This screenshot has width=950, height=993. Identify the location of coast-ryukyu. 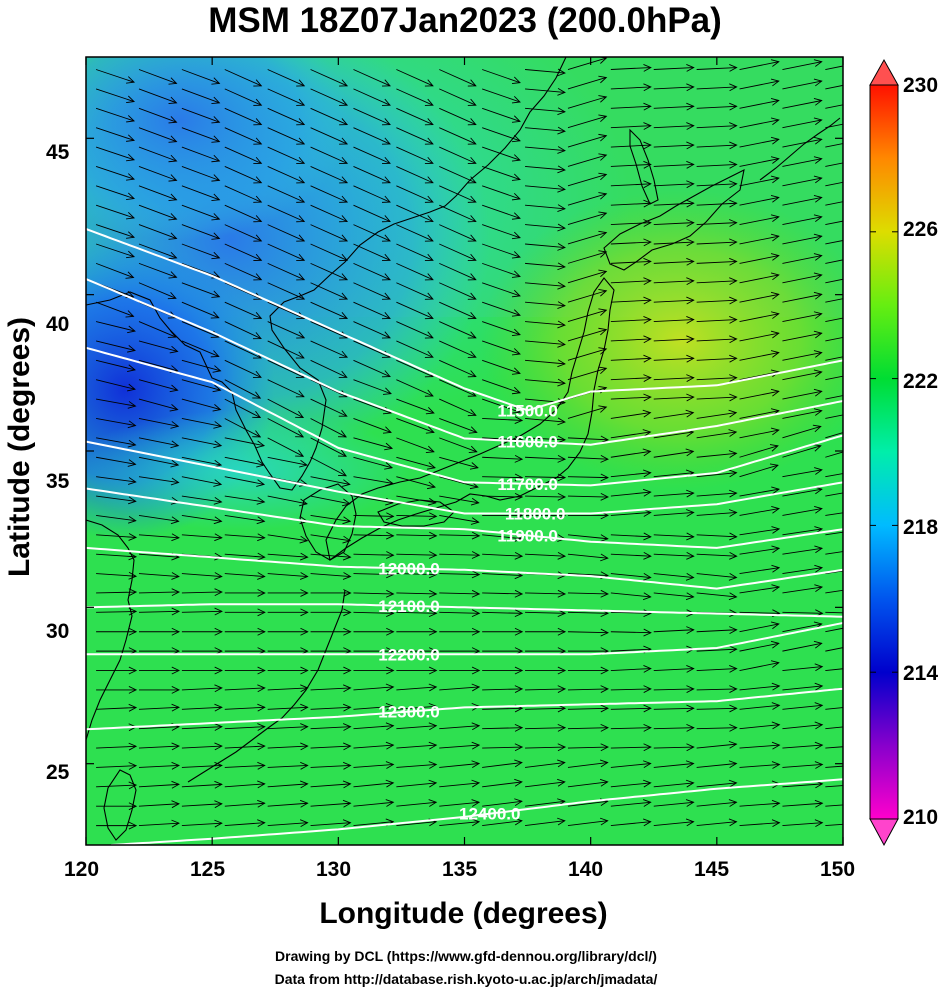
(266, 686).